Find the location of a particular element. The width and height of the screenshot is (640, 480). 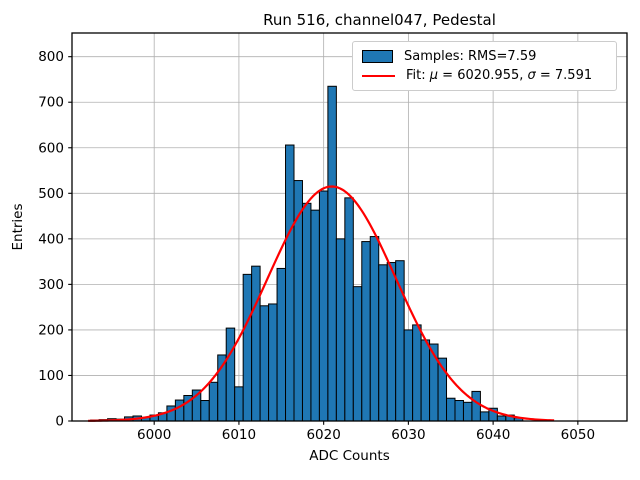

legend-row-samples: Samples: RMS=7.59 is located at coordinates (484, 56).